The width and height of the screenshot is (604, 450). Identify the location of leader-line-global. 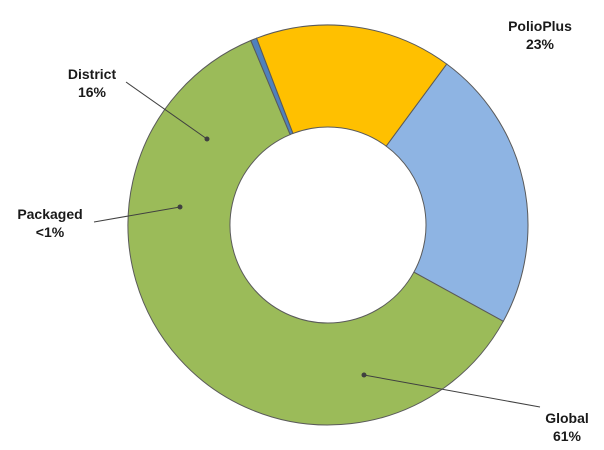
(452, 391).